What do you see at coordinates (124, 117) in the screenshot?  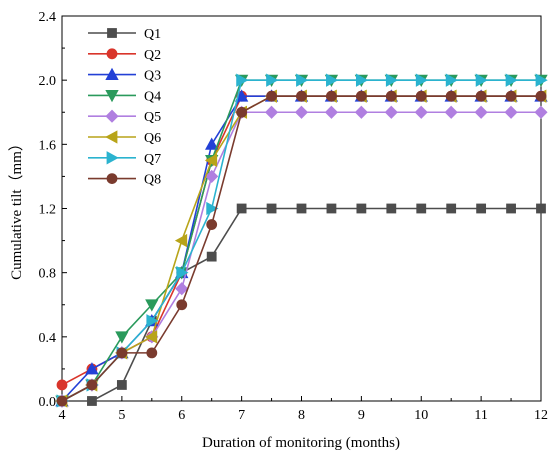 I see `legend-item: Q5` at bounding box center [124, 117].